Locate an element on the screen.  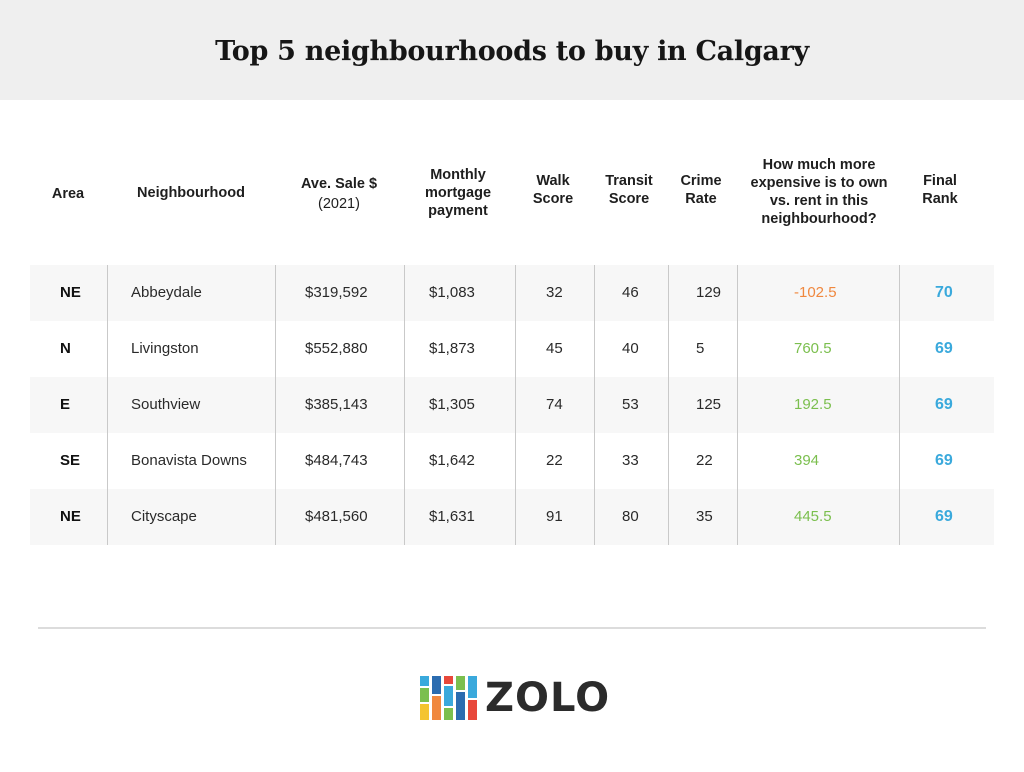
cell-area: N is located at coordinates (65, 348).